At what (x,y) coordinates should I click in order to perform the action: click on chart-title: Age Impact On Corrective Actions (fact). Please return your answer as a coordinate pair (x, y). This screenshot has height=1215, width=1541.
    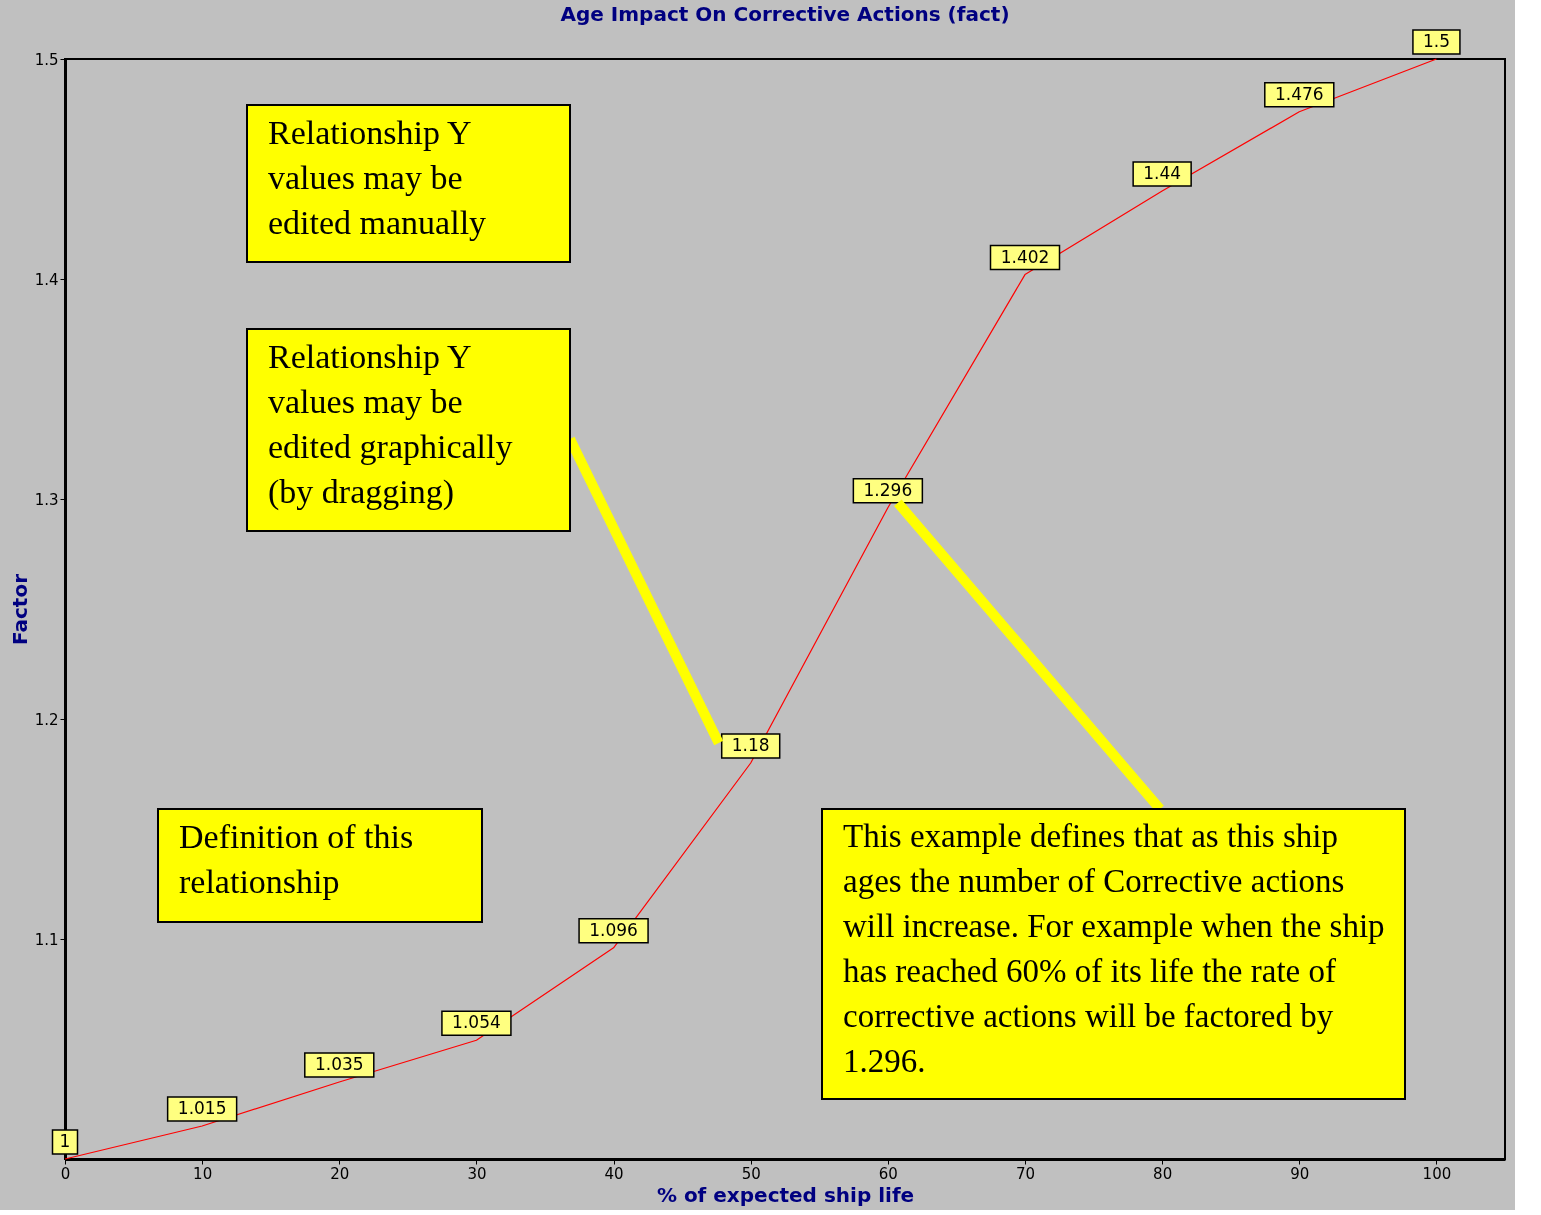
    Looking at the image, I should click on (785, 14).